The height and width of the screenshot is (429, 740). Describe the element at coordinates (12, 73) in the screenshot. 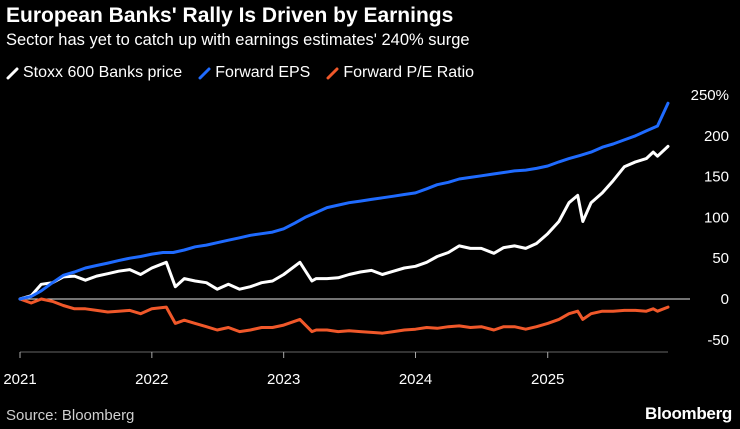

I see `legend-swatch-price` at that location.